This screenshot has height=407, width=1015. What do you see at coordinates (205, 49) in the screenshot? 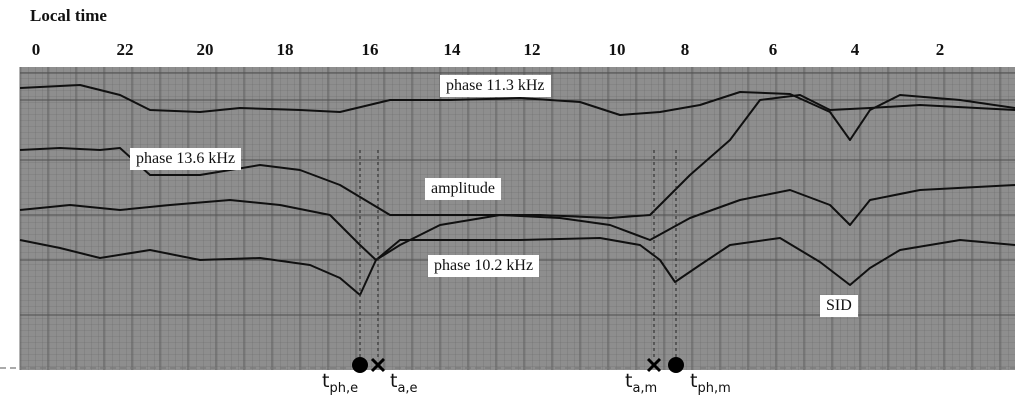
I see `x-tick-label: 20` at bounding box center [205, 49].